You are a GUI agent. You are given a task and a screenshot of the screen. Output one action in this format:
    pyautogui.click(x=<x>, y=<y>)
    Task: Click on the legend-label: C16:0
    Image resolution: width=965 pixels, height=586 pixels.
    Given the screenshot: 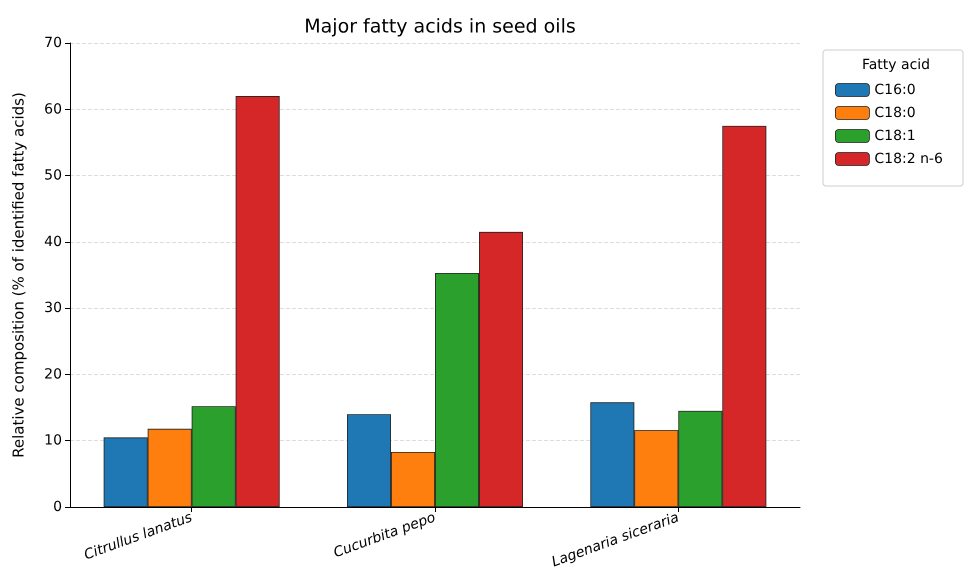 What is the action you would take?
    pyautogui.click(x=895, y=90)
    